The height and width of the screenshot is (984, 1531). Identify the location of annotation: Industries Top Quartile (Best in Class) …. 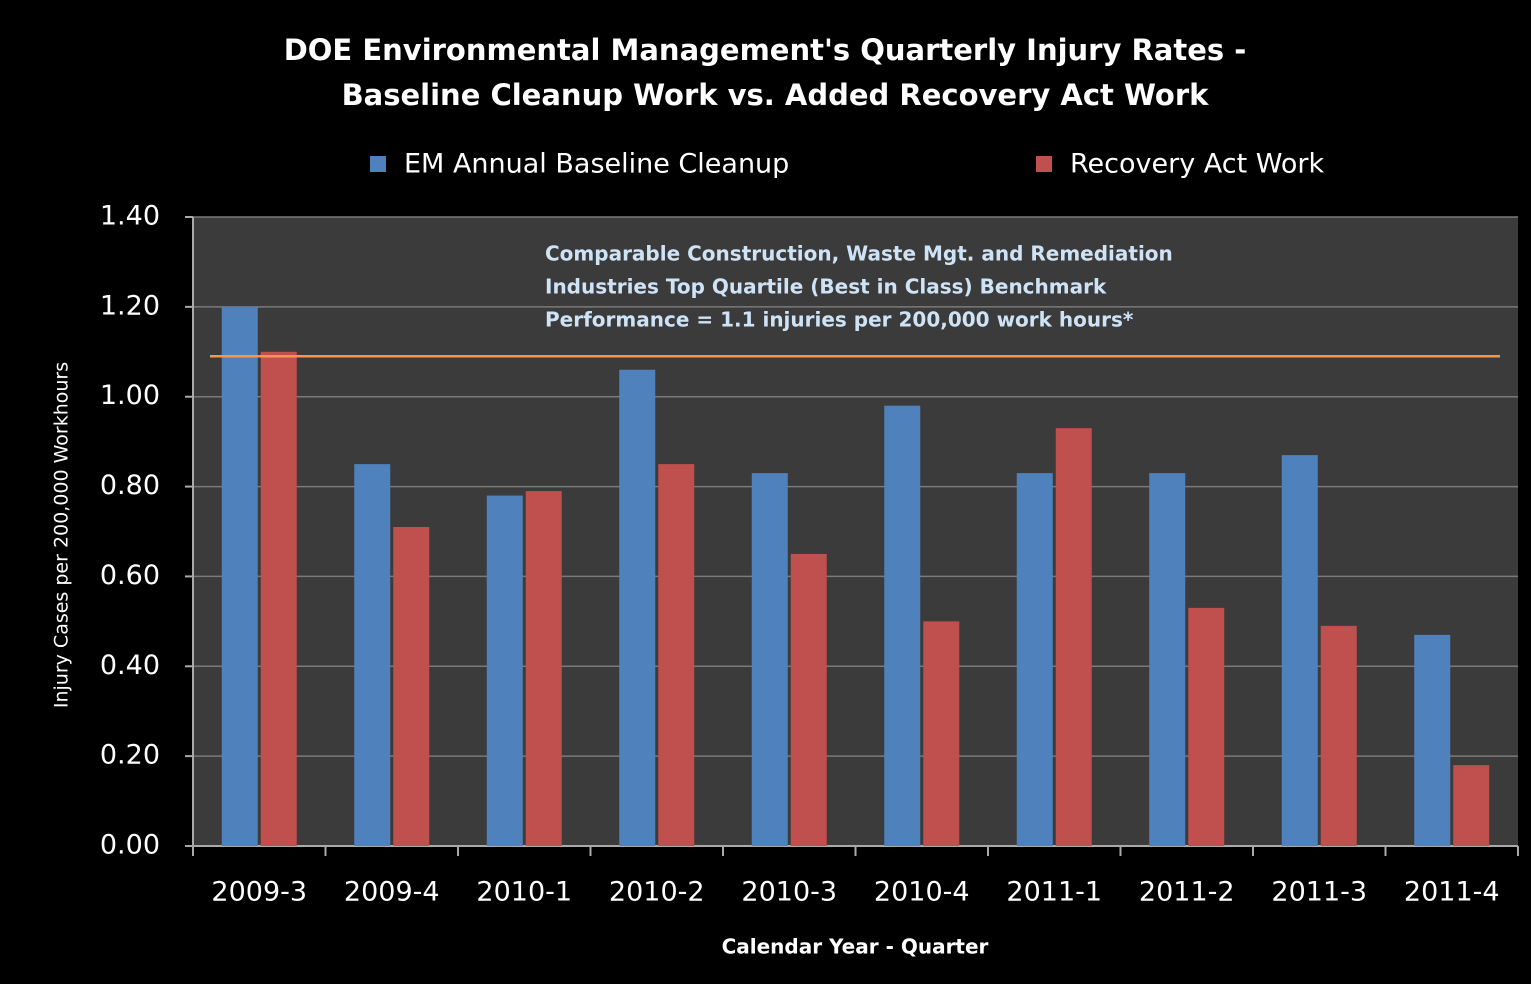
(826, 287).